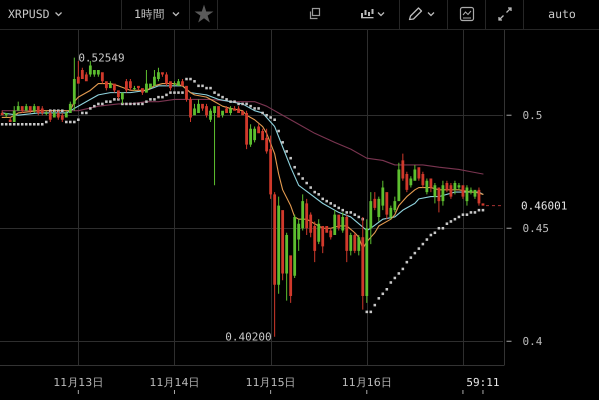  I want to click on text: 0.46001, so click(544, 205).